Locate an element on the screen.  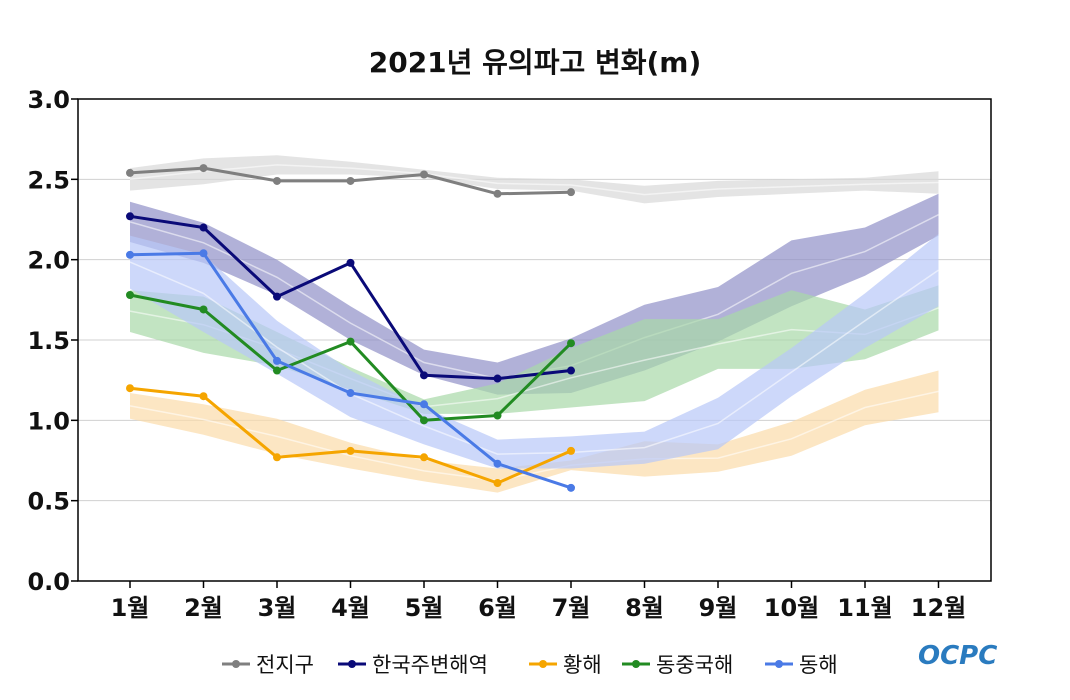
xtick-label-4: 5월 is located at coordinates (424, 608).